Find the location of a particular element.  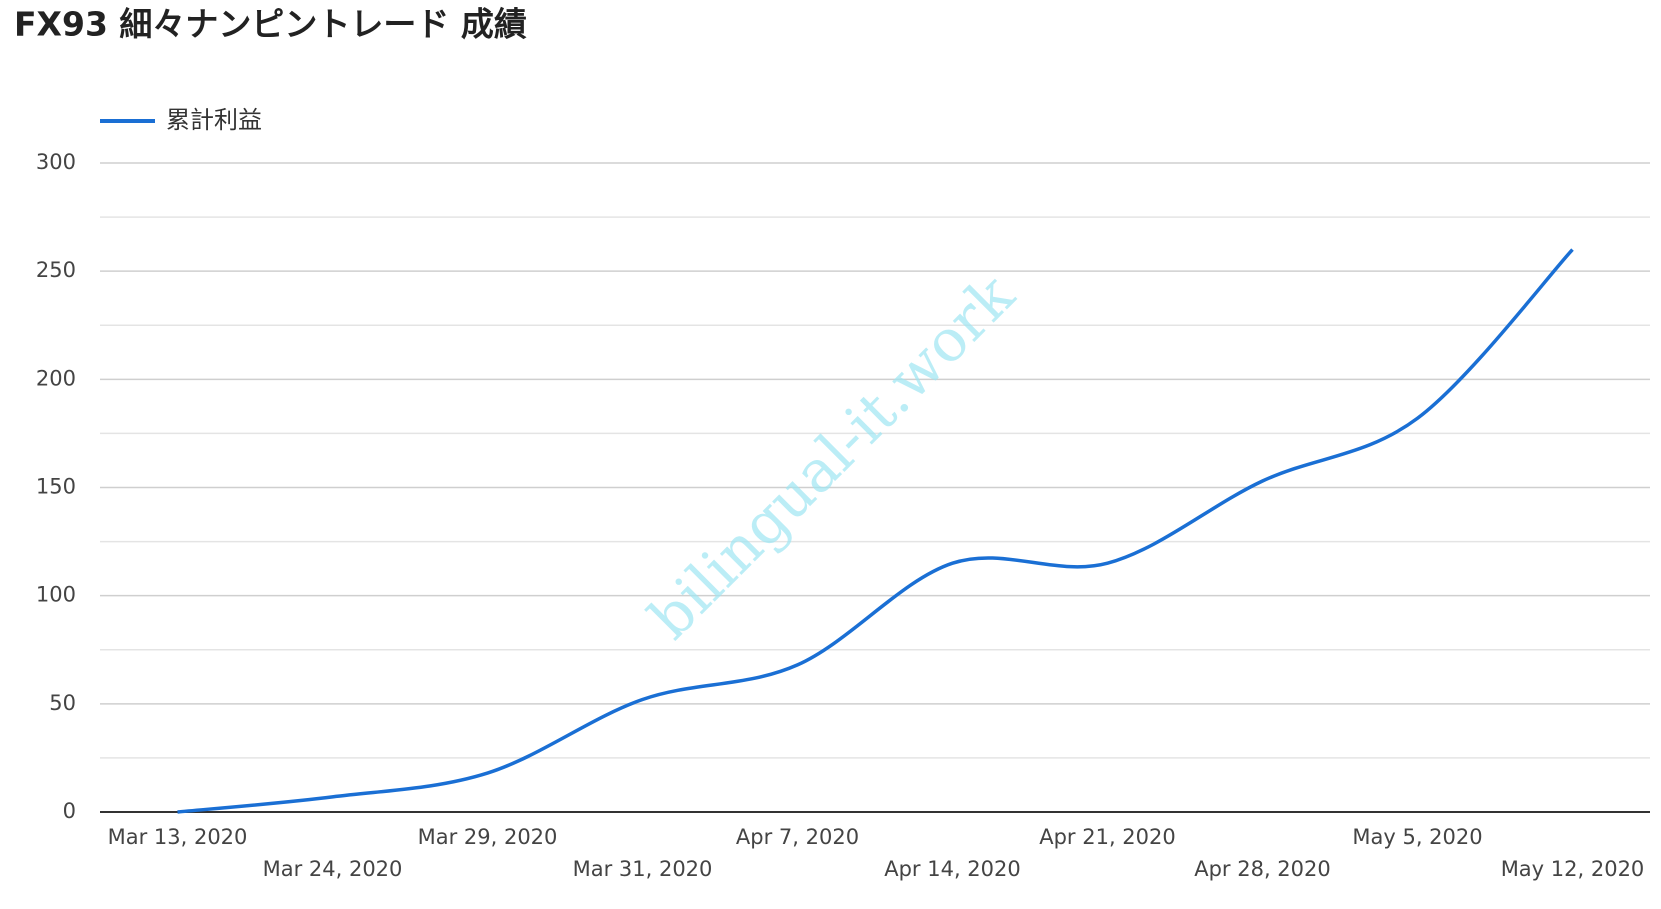

x-tick-label: Mar 29, 2020 is located at coordinates (488, 837).